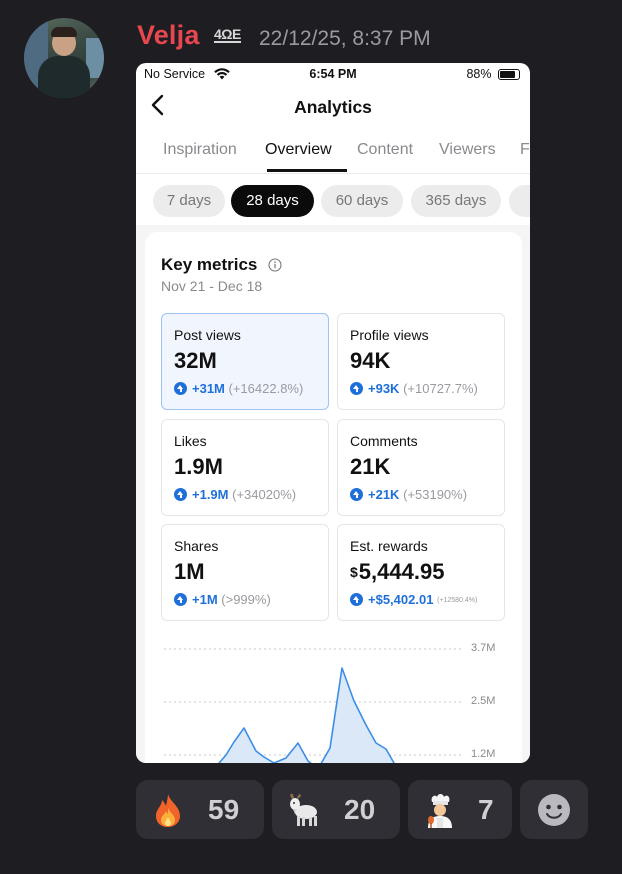 This screenshot has width=622, height=874. Describe the element at coordinates (209, 264) in the screenshot. I see `section-title: Key metrics` at that location.